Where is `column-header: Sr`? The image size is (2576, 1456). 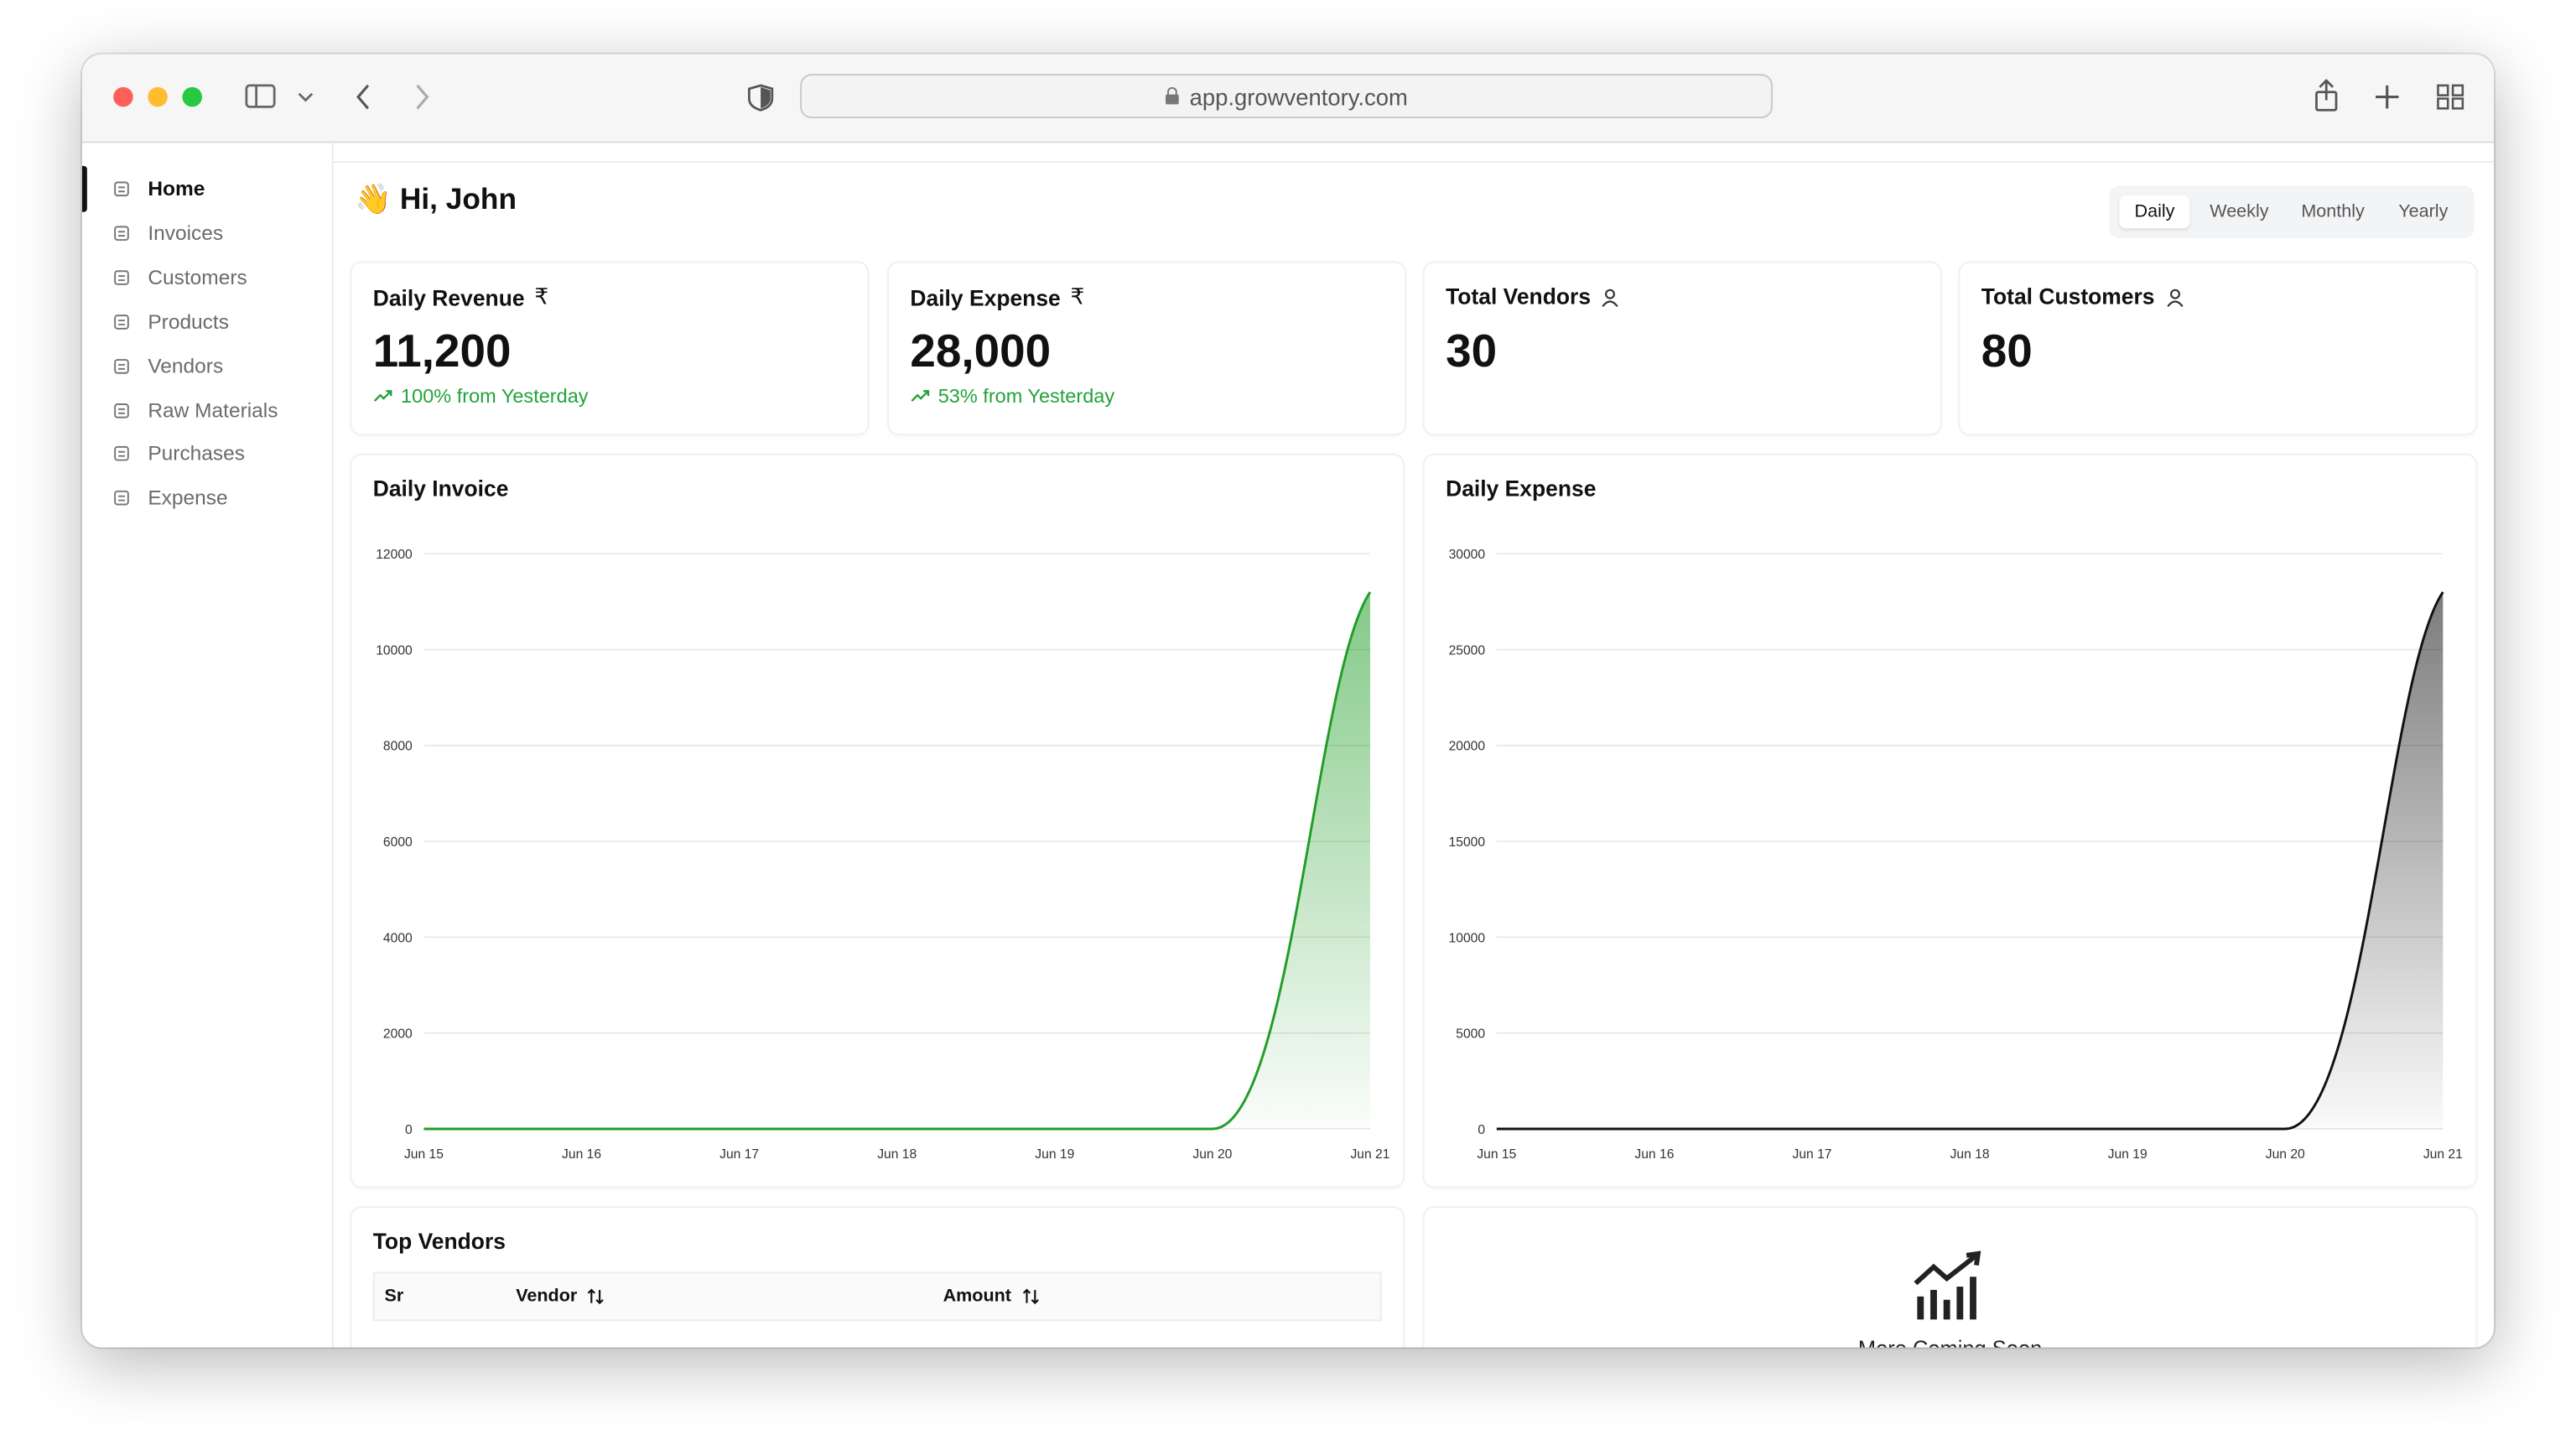
column-header: Sr is located at coordinates (393, 1297).